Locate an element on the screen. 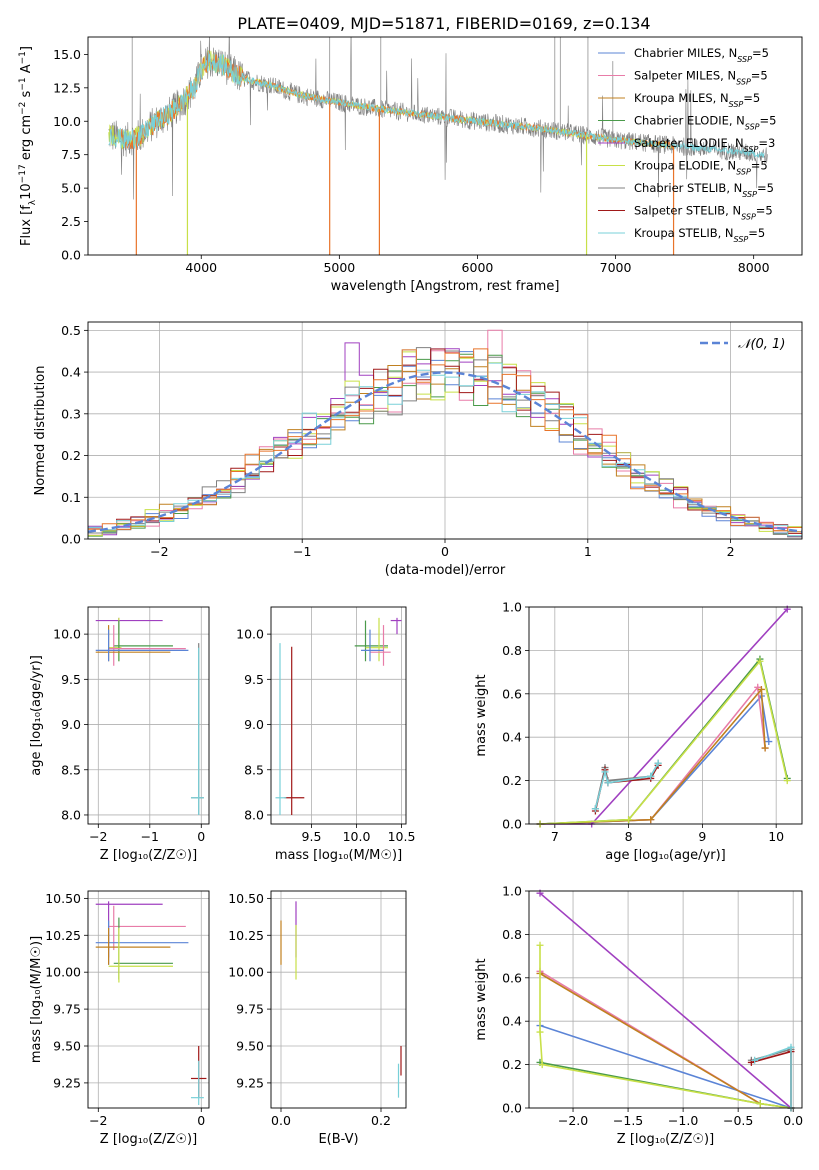  y-tick-label: 5.0 is located at coordinates (71, 188).